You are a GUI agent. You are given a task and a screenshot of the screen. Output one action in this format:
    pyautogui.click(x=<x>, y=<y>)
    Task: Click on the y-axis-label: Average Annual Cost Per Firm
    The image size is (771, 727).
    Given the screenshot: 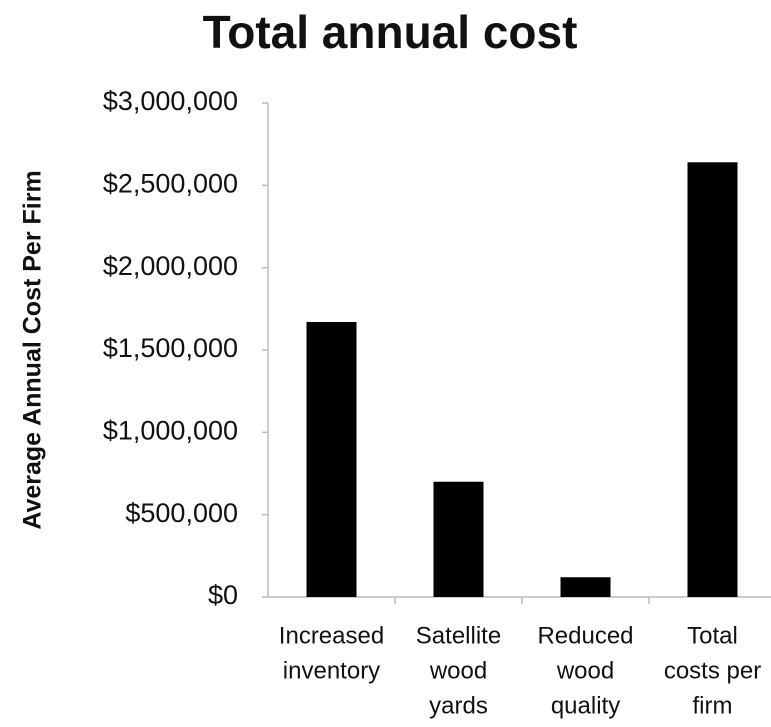 What is the action you would take?
    pyautogui.click(x=33, y=349)
    